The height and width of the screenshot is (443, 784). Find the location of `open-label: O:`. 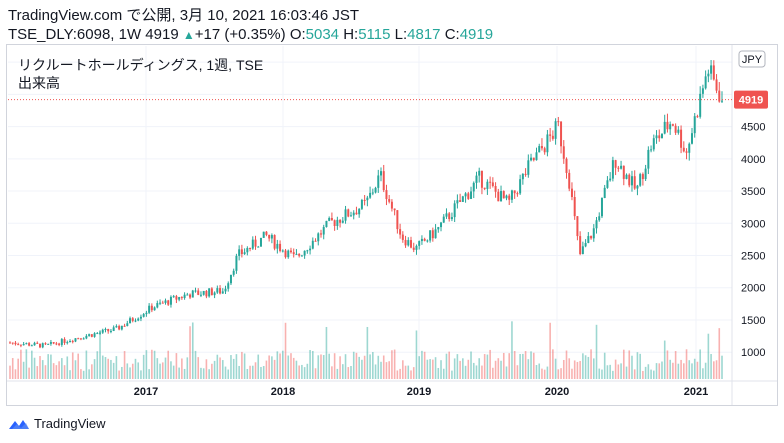

open-label: O: is located at coordinates (297, 34).